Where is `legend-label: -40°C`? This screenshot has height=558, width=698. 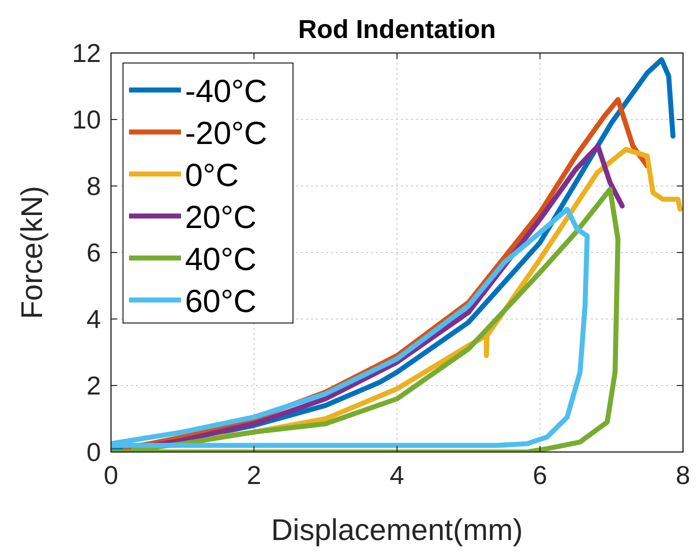
legend-label: -40°C is located at coordinates (226, 91).